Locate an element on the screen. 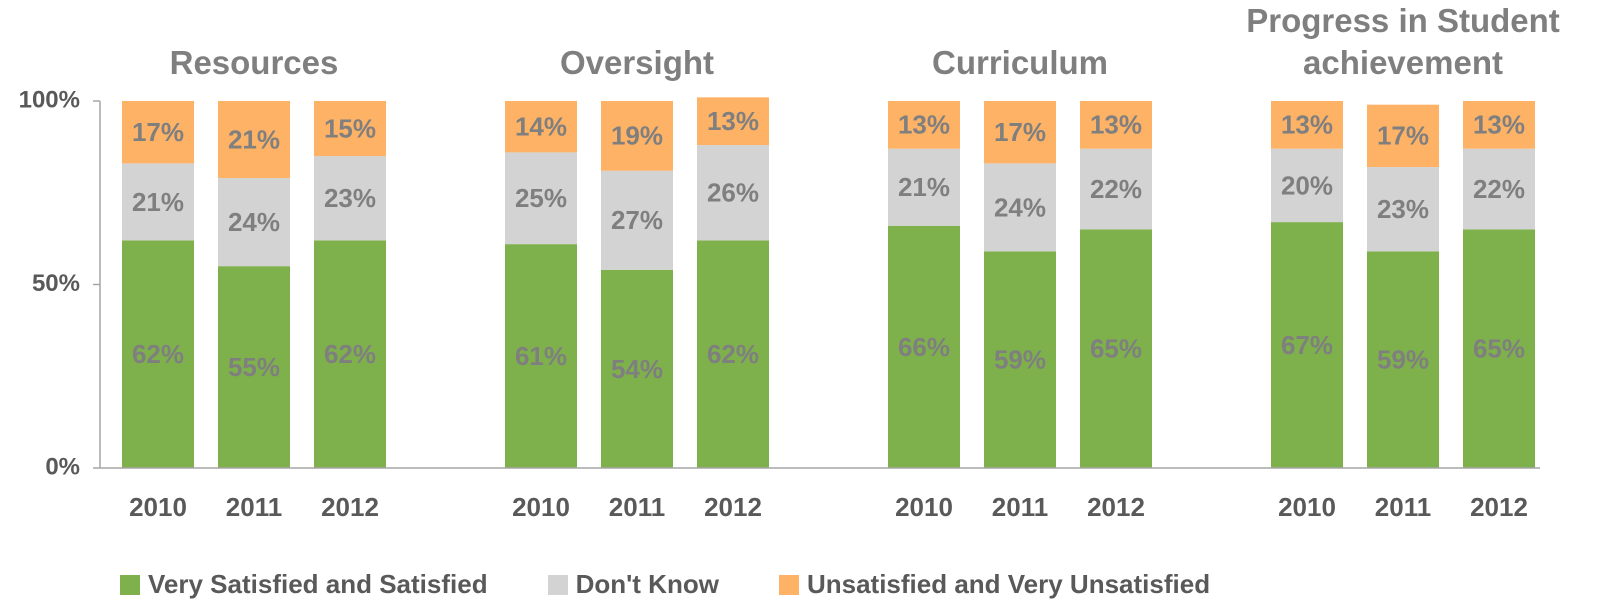  value-label: 66% is located at coordinates (924, 347).